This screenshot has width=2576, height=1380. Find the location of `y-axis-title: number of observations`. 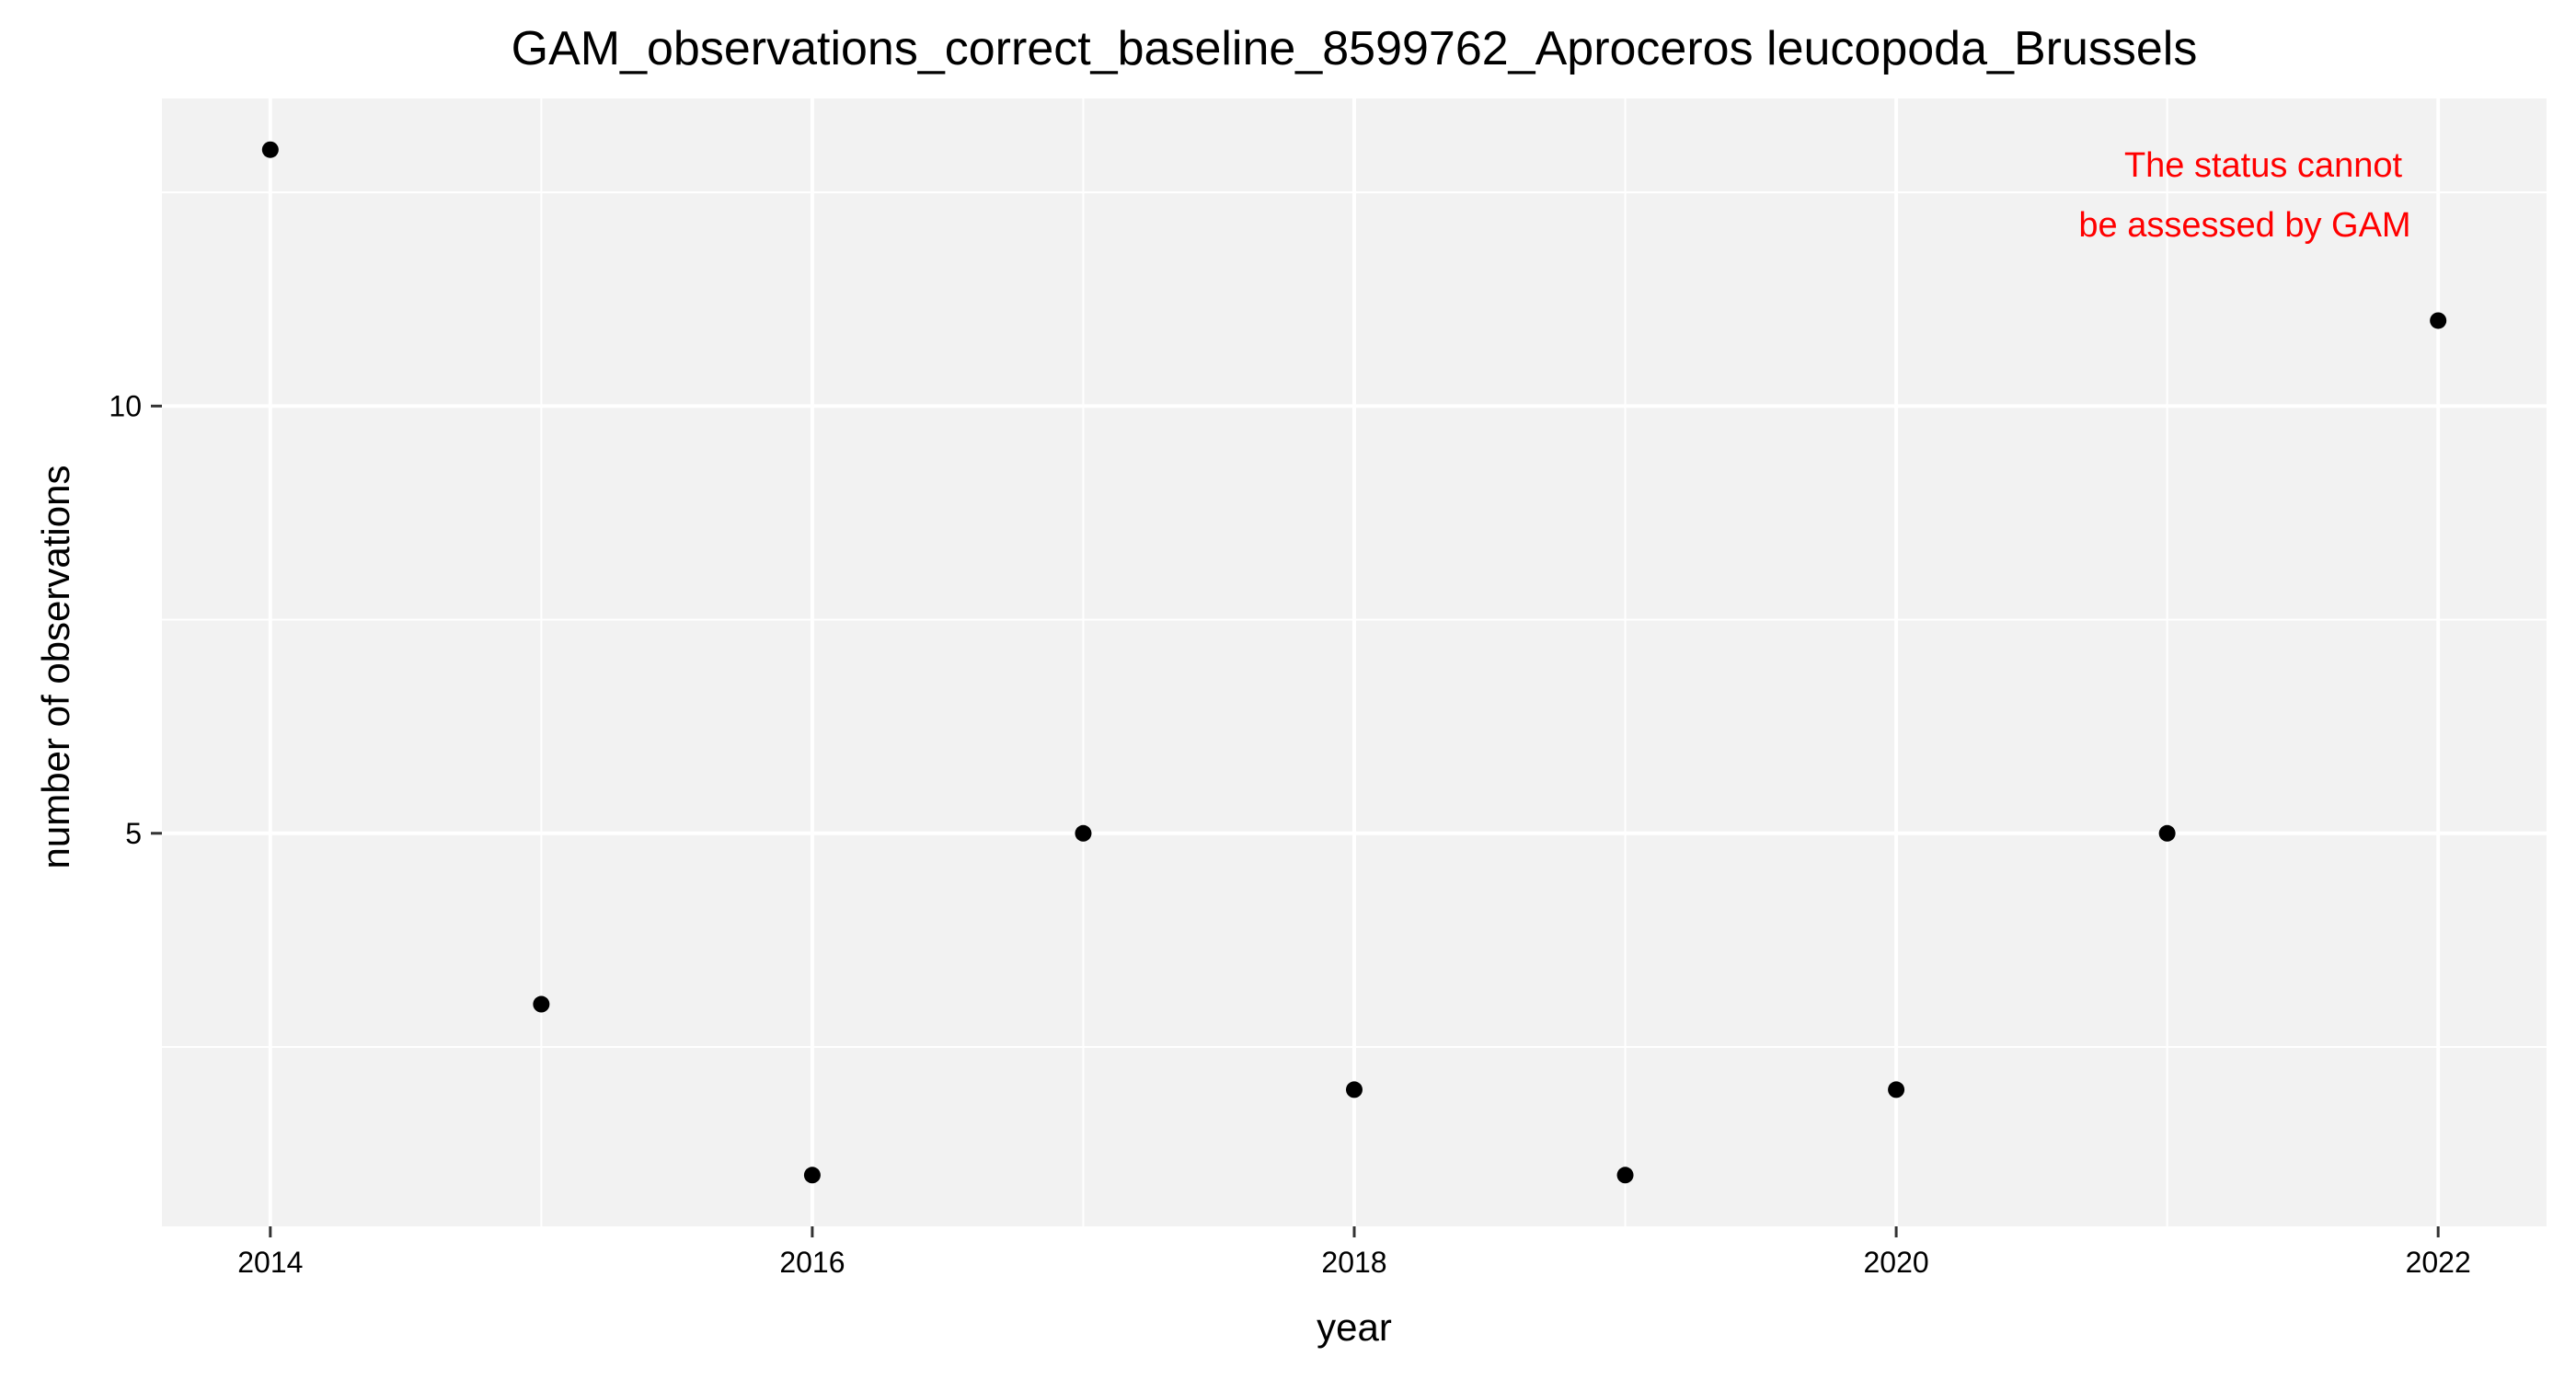

y-axis-title: number of observations is located at coordinates (55, 667).